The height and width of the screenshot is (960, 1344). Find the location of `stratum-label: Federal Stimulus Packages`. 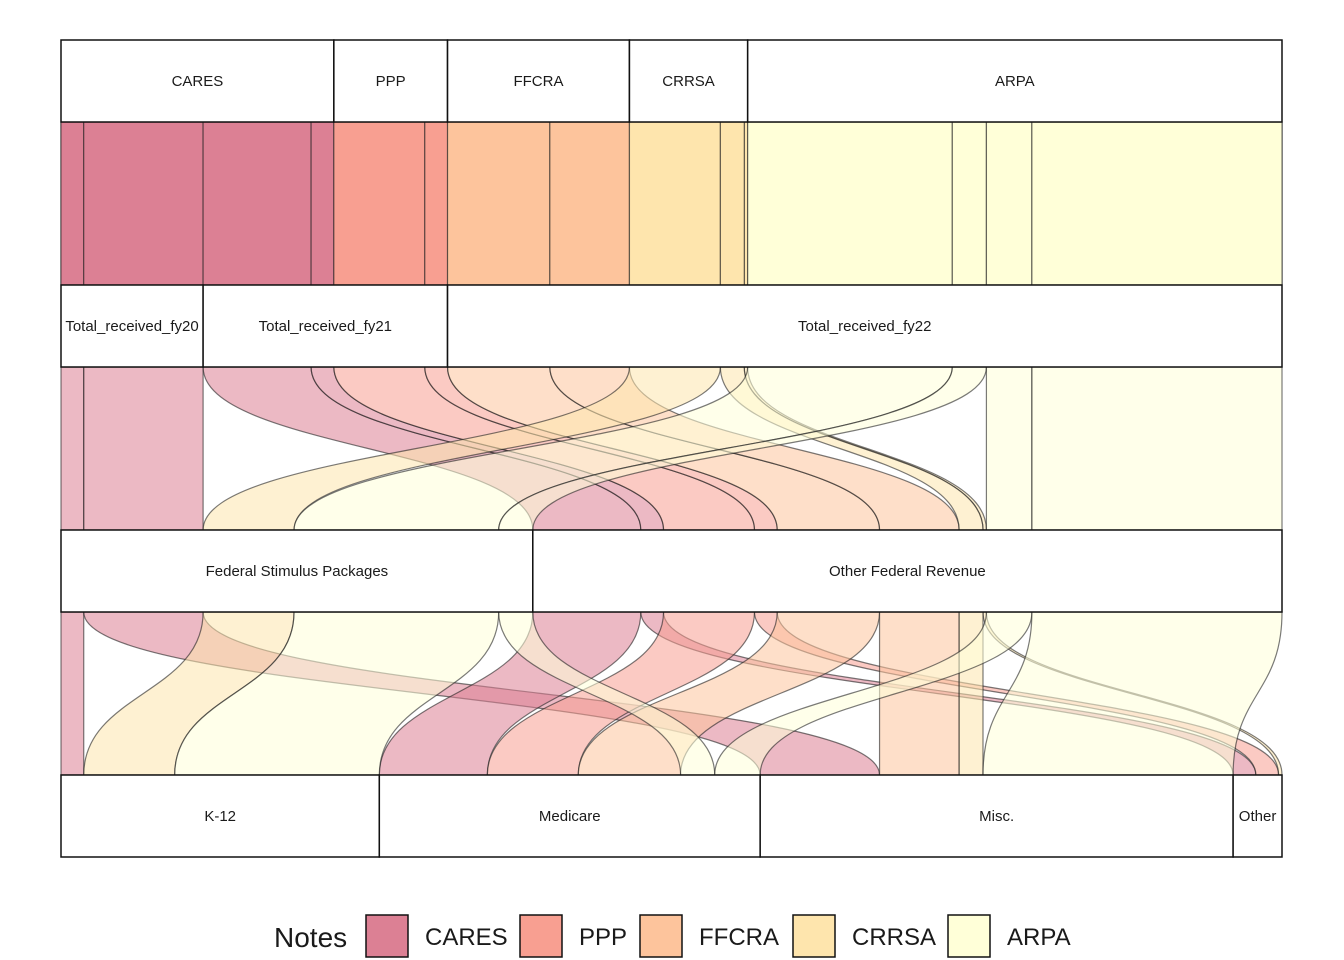

stratum-label: Federal Stimulus Packages is located at coordinates (297, 571).